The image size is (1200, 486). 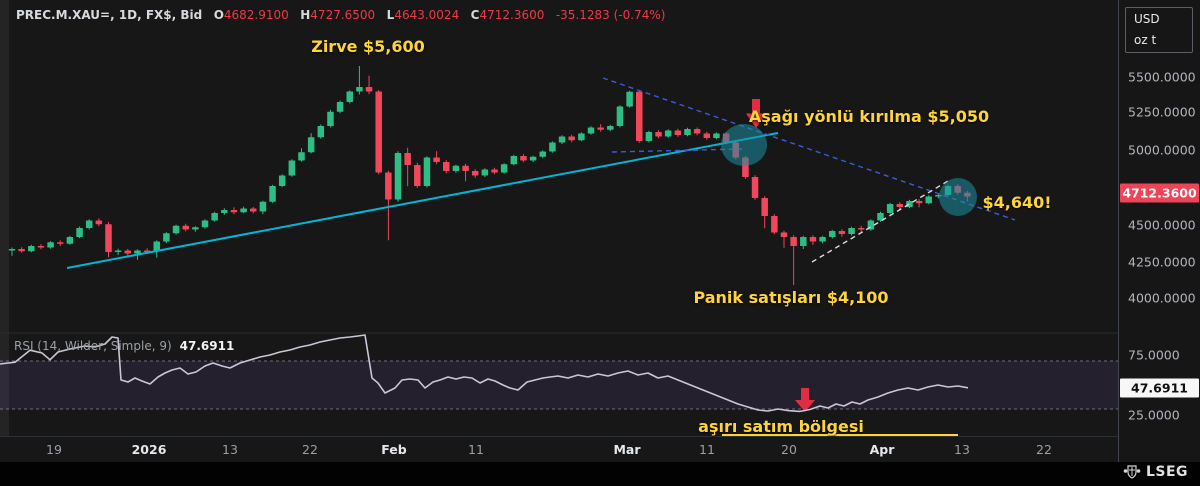 What do you see at coordinates (1162, 77) in the screenshot?
I see `axis-tick-label: 5500.0000` at bounding box center [1162, 77].